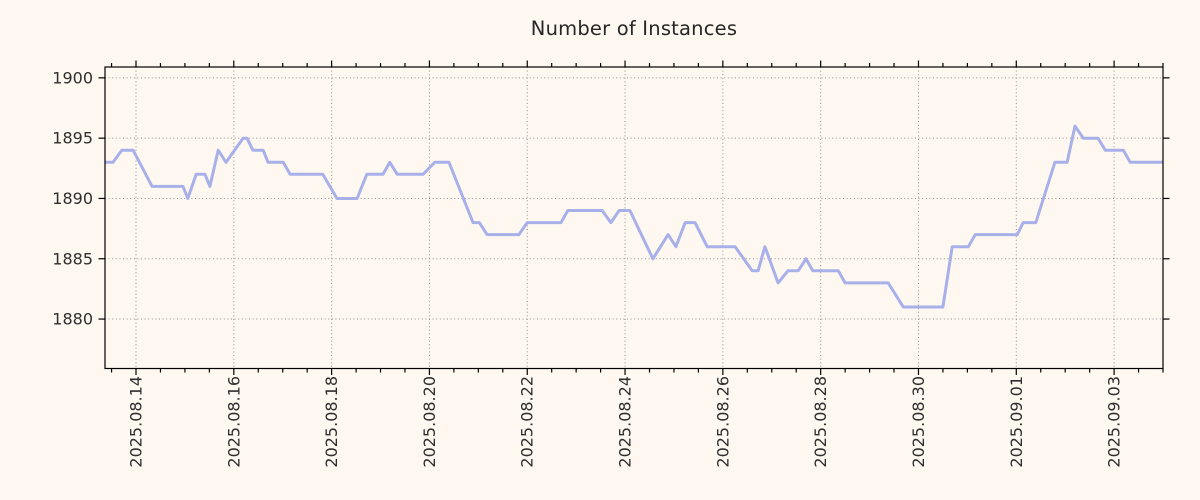  Describe the element at coordinates (820, 422) in the screenshot. I see `x-tick-label: 2025.08.28` at that location.